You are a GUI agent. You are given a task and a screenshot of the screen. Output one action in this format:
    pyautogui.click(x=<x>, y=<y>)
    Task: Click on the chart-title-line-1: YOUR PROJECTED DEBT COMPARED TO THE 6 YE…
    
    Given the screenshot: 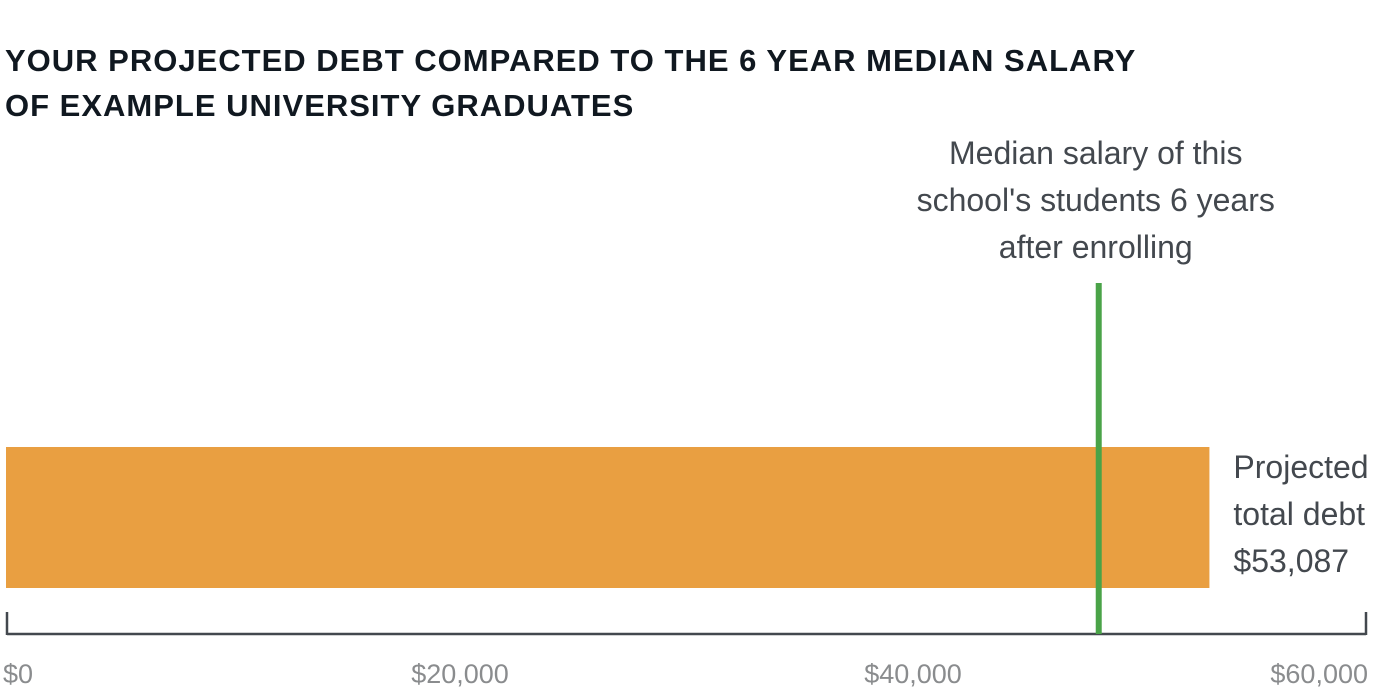 What is the action you would take?
    pyautogui.click(x=571, y=60)
    